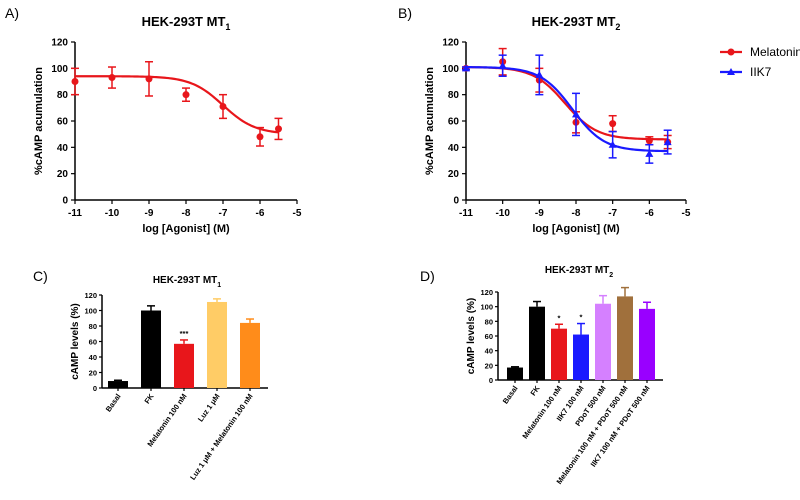  I want to click on bar-iik7, so click(581, 357).